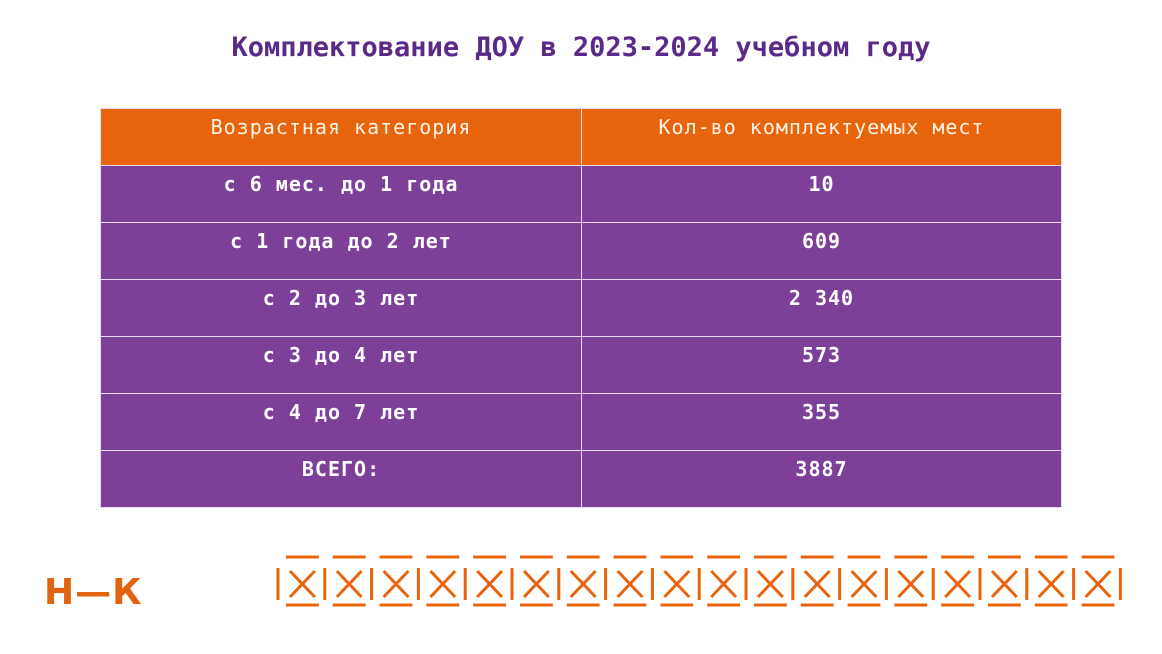 The image size is (1162, 654). Describe the element at coordinates (341, 137) in the screenshot. I see `header-age-category: Возрастная категория` at that location.